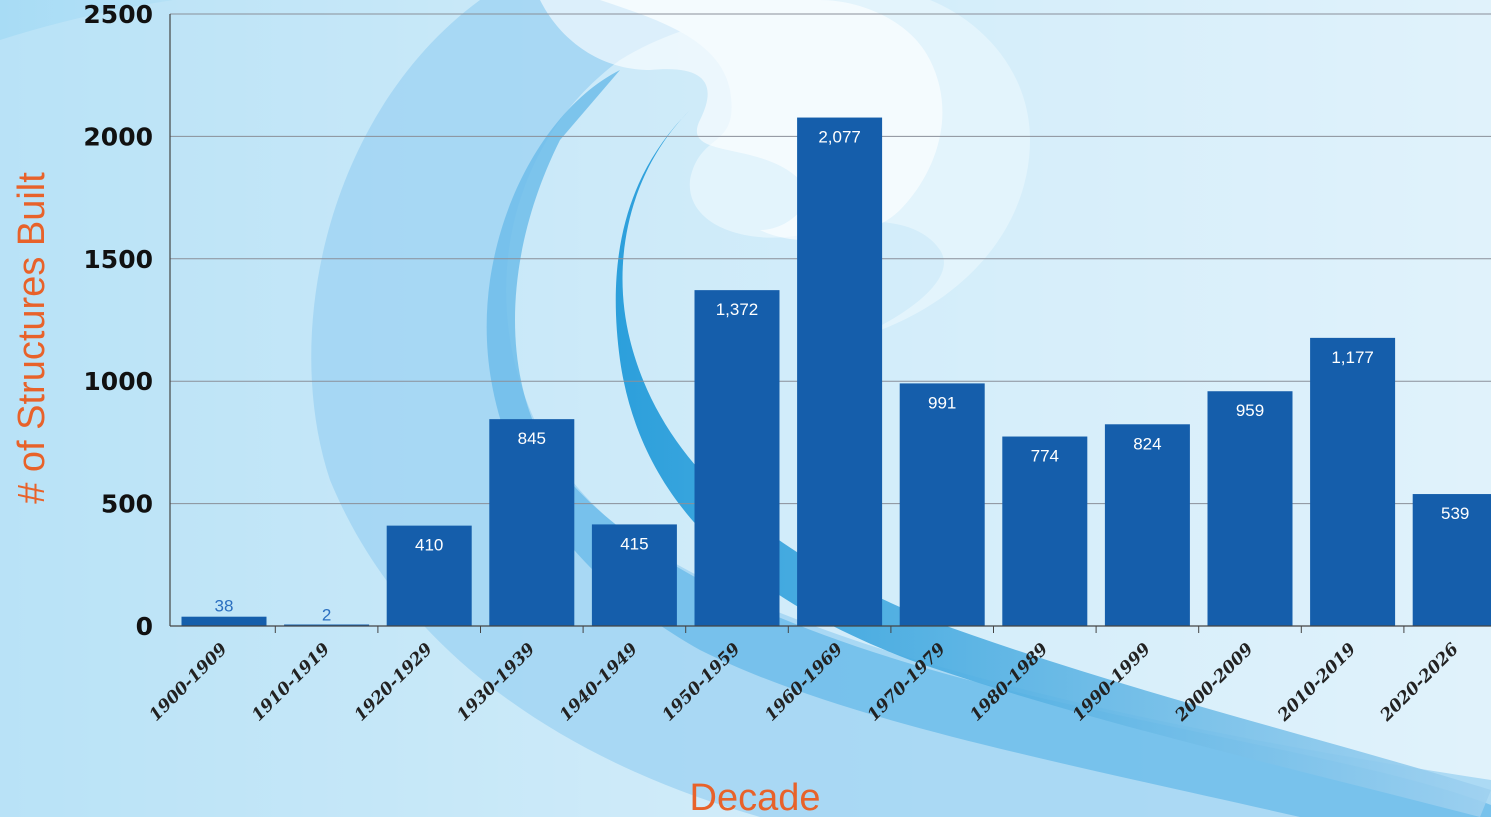 This screenshot has width=1491, height=817. What do you see at coordinates (942, 402) in the screenshot?
I see `bar-value-label: 991` at bounding box center [942, 402].